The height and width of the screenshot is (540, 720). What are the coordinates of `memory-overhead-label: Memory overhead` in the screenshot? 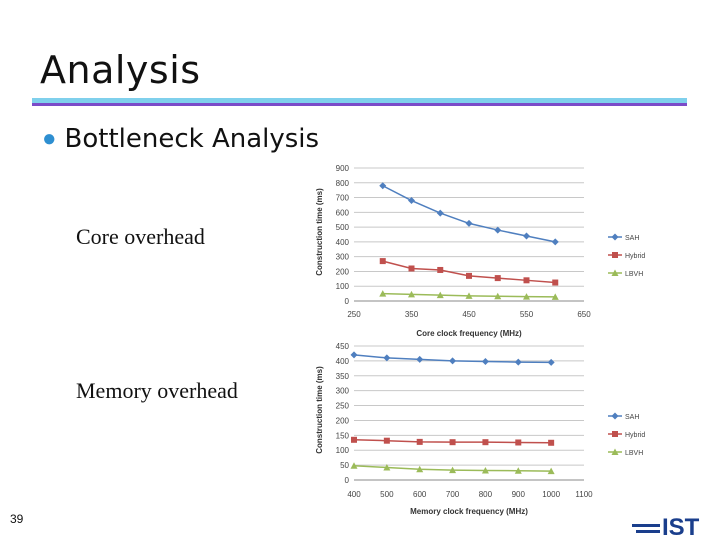 It's located at (157, 390).